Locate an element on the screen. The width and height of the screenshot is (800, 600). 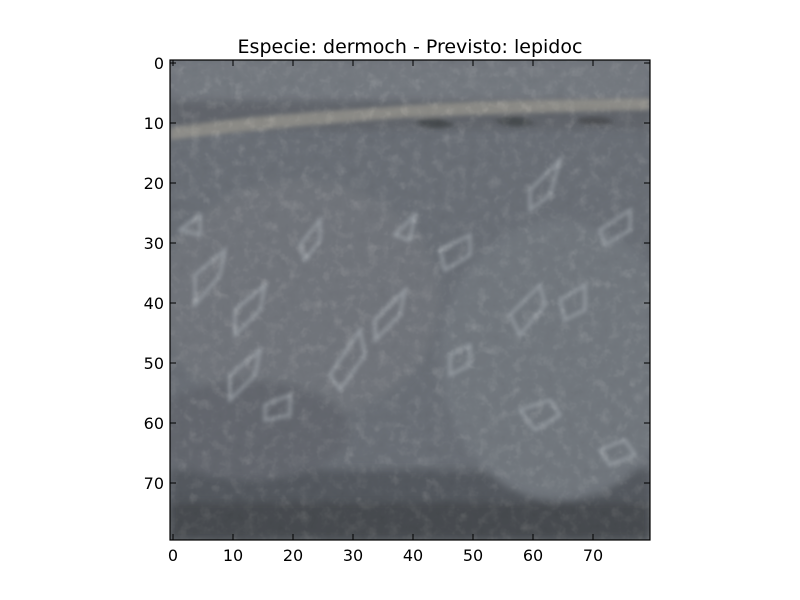
x-tick-label: 60 is located at coordinates (533, 555).